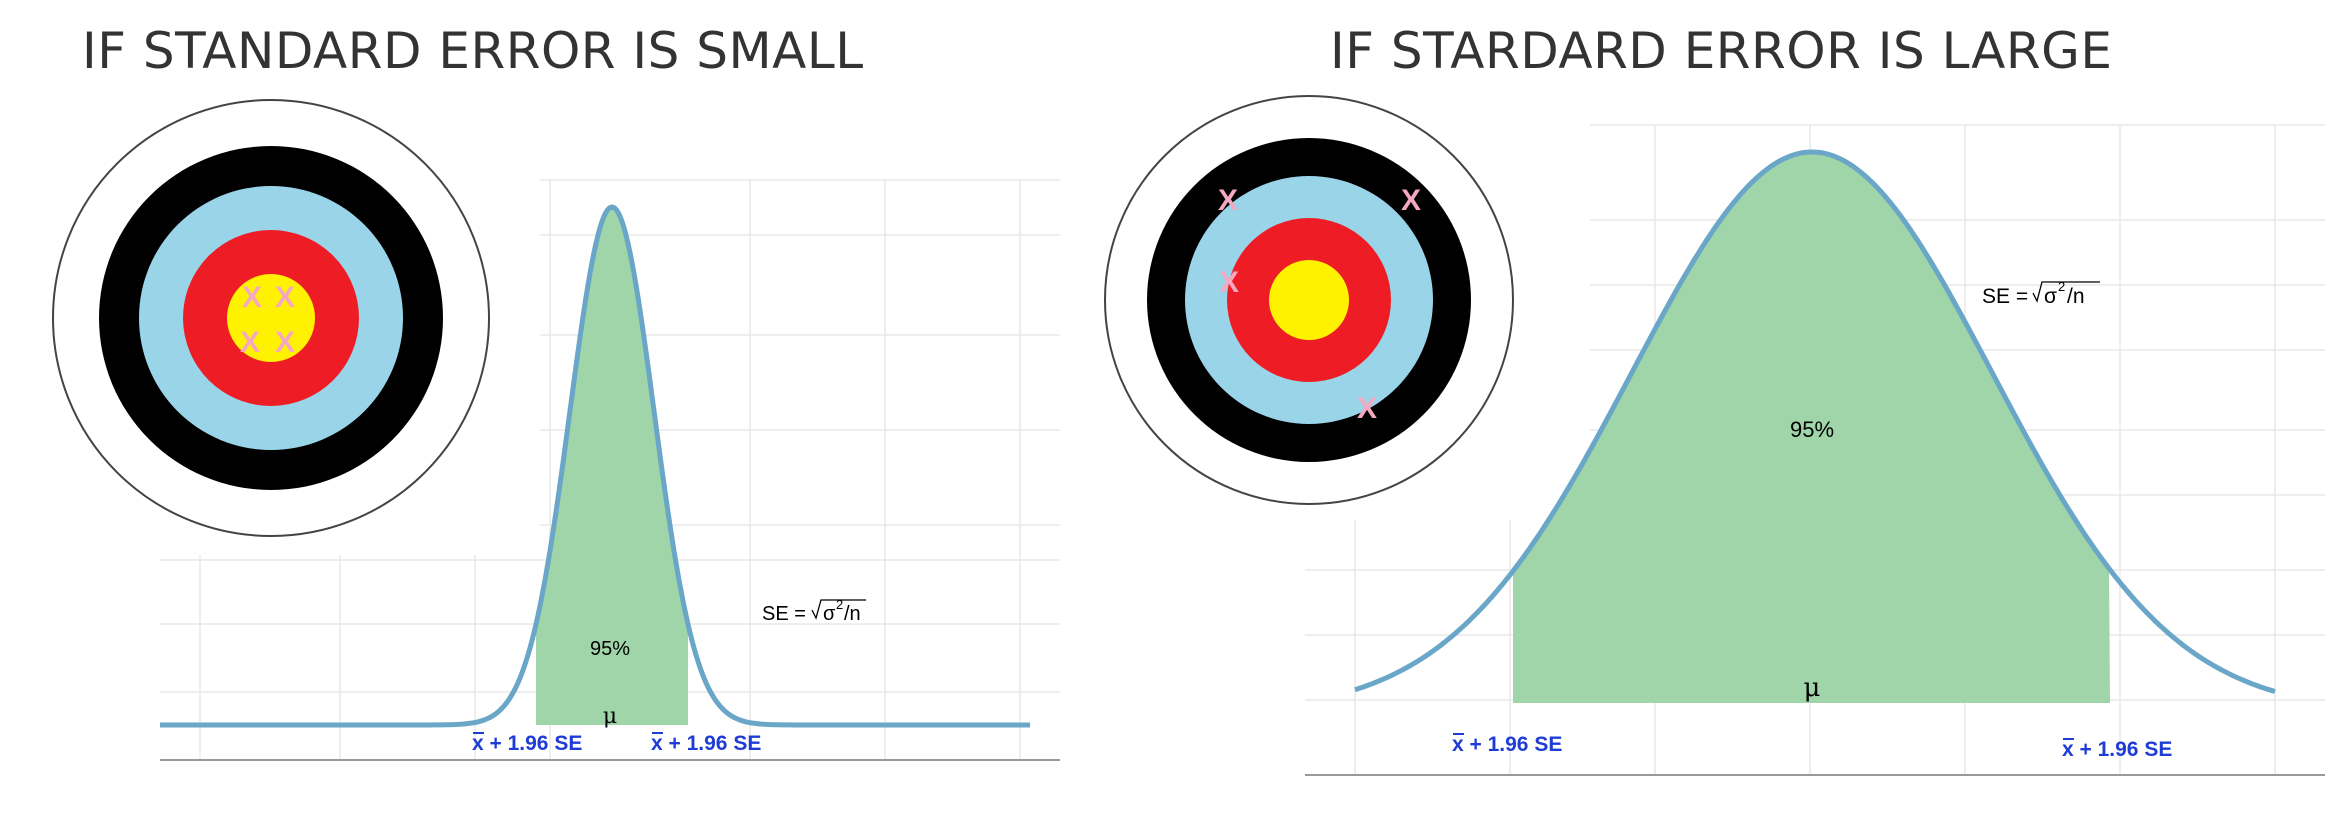 This screenshot has width=2348, height=828. Describe the element at coordinates (252, 297) in the screenshot. I see `left-mark-1: X` at that location.